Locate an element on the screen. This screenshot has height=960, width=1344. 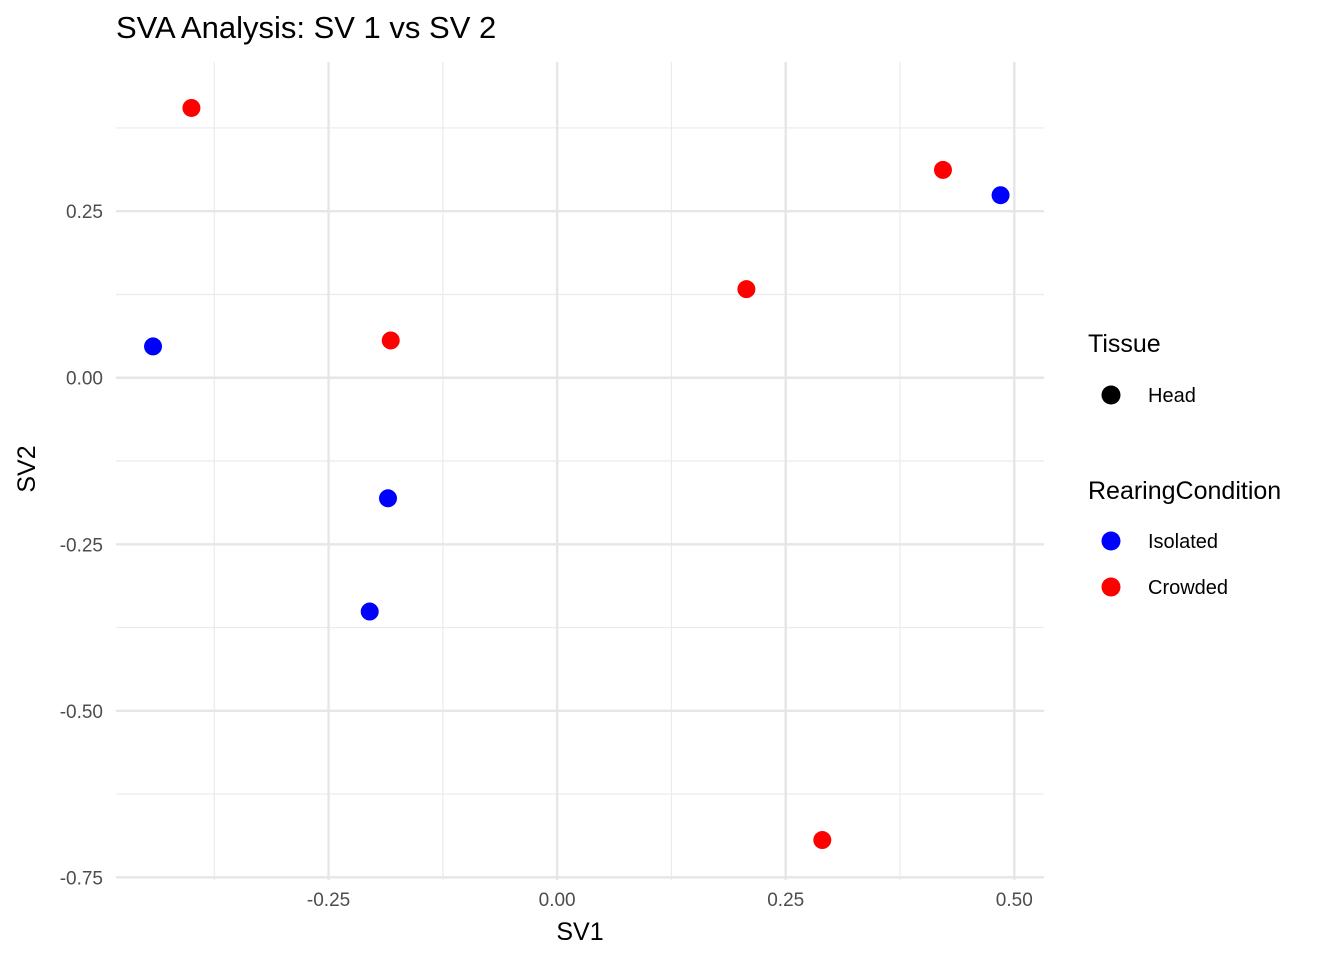
x-tick-label: 0.00 is located at coordinates (557, 900).